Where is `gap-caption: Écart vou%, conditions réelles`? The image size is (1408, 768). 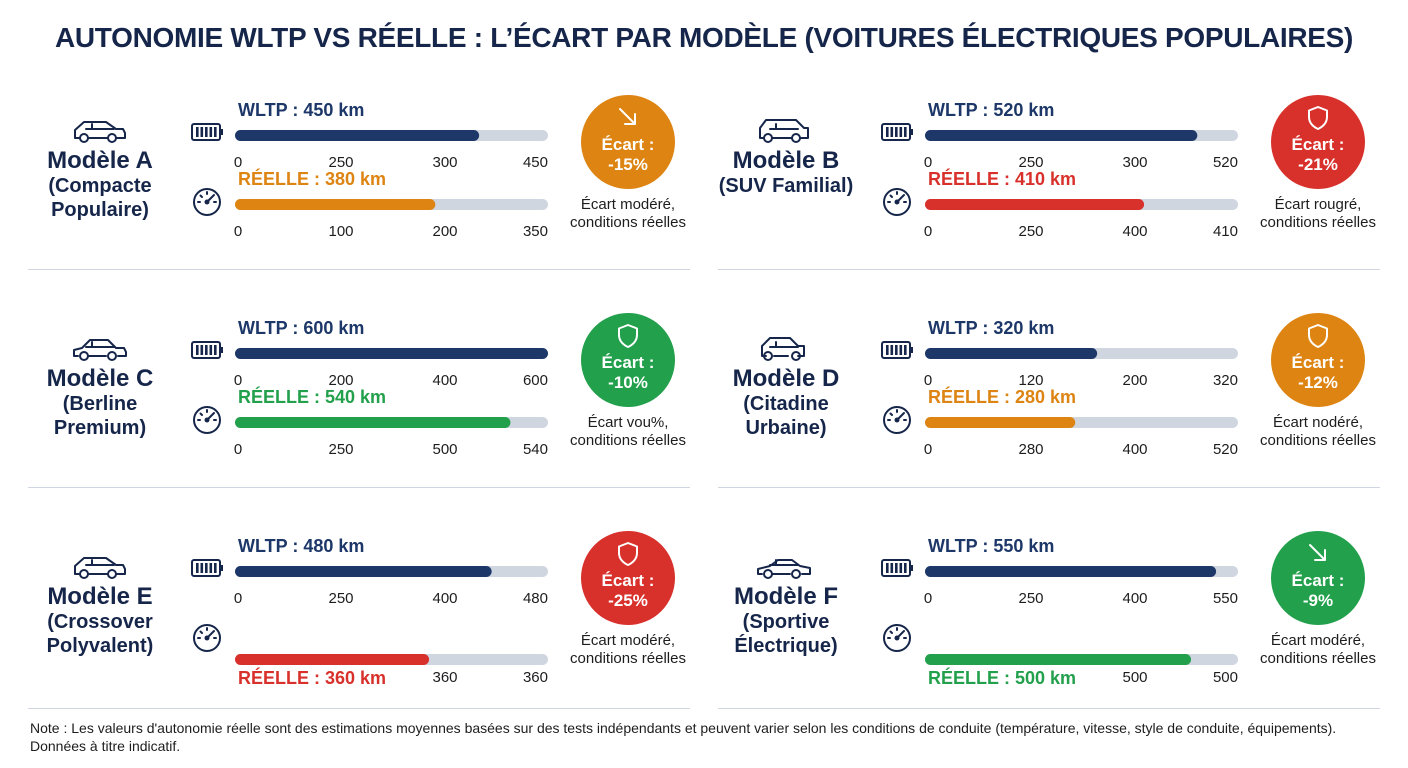 gap-caption: Écart vou%, conditions réelles is located at coordinates (628, 432).